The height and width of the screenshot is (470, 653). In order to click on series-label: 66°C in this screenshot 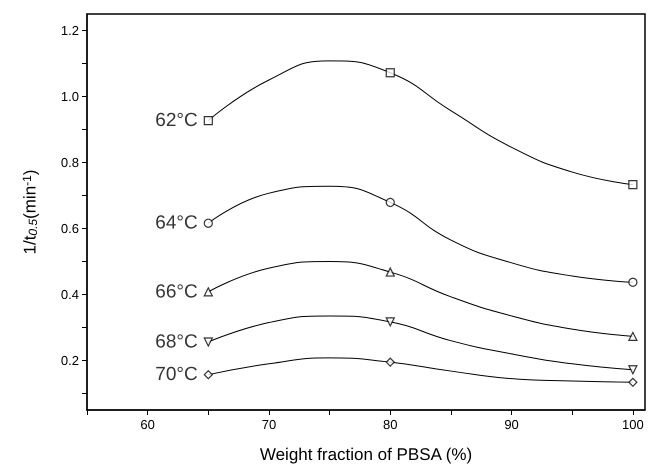, I will do `click(176, 291)`.